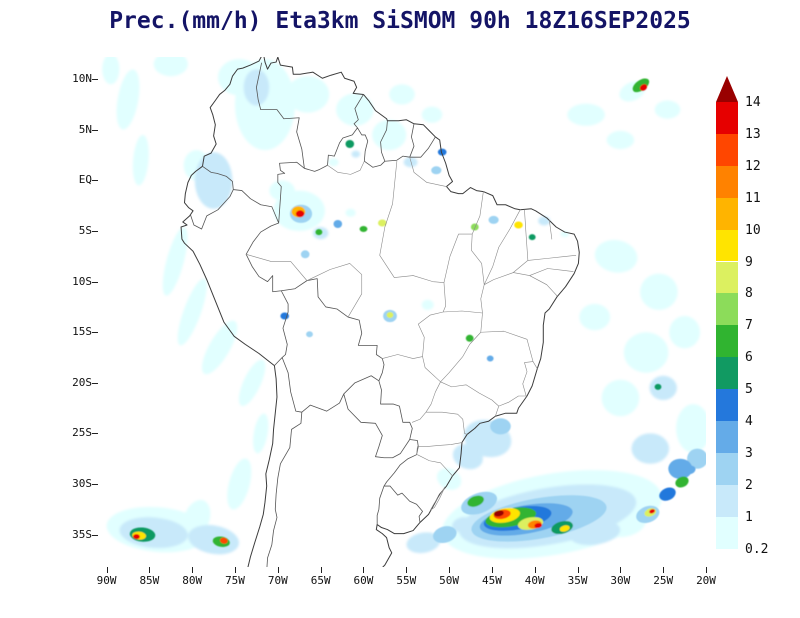 Image resolution: width=800 pixels, height=618 pixels. Describe the element at coordinates (620, 580) in the screenshot. I see `lon-label: 30W` at that location.